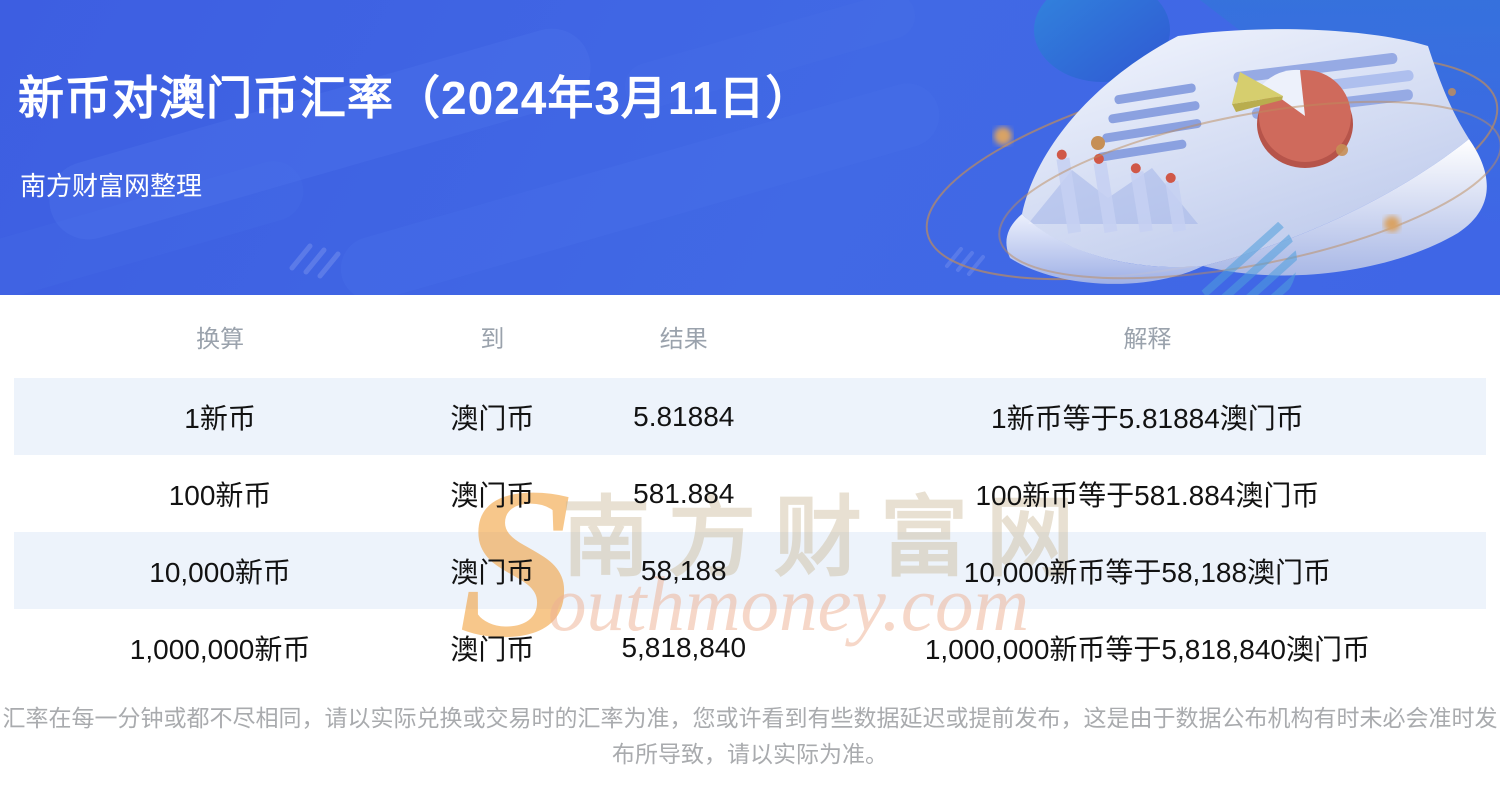 Image resolution: width=1500 pixels, height=802 pixels. Describe the element at coordinates (1147, 495) in the screenshot. I see `cell-explain: 100新币等于581.884澳门币` at that location.